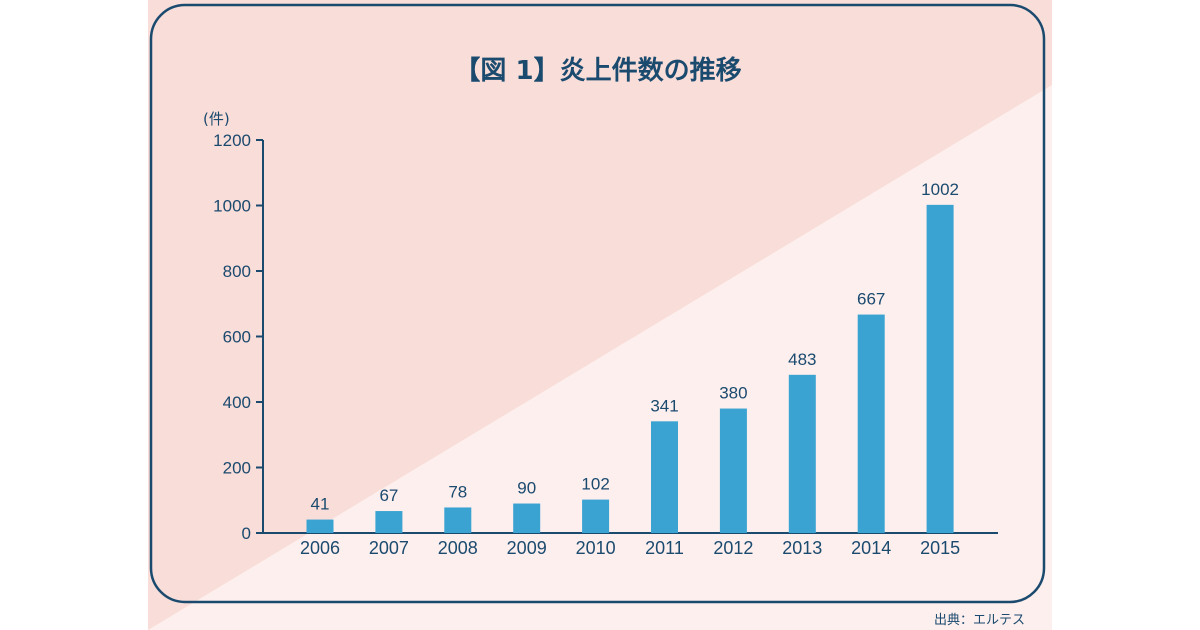  I want to click on source-note: 出典：エルテス, so click(979, 620).